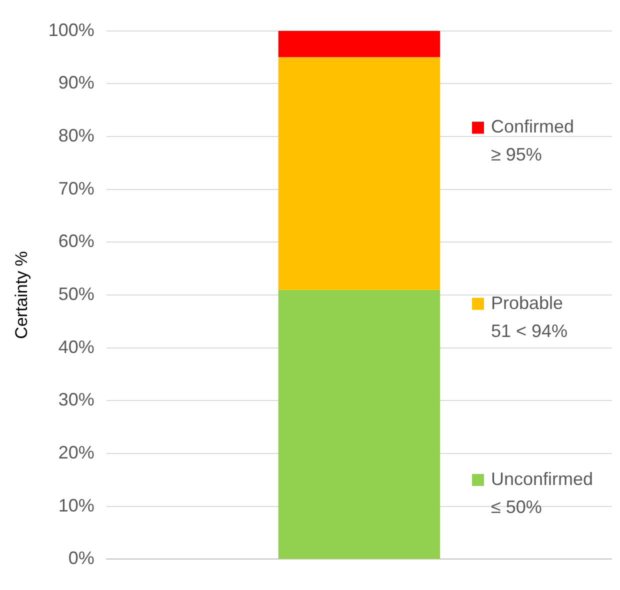  Describe the element at coordinates (81, 558) in the screenshot. I see `y-tick-label: 0%` at that location.